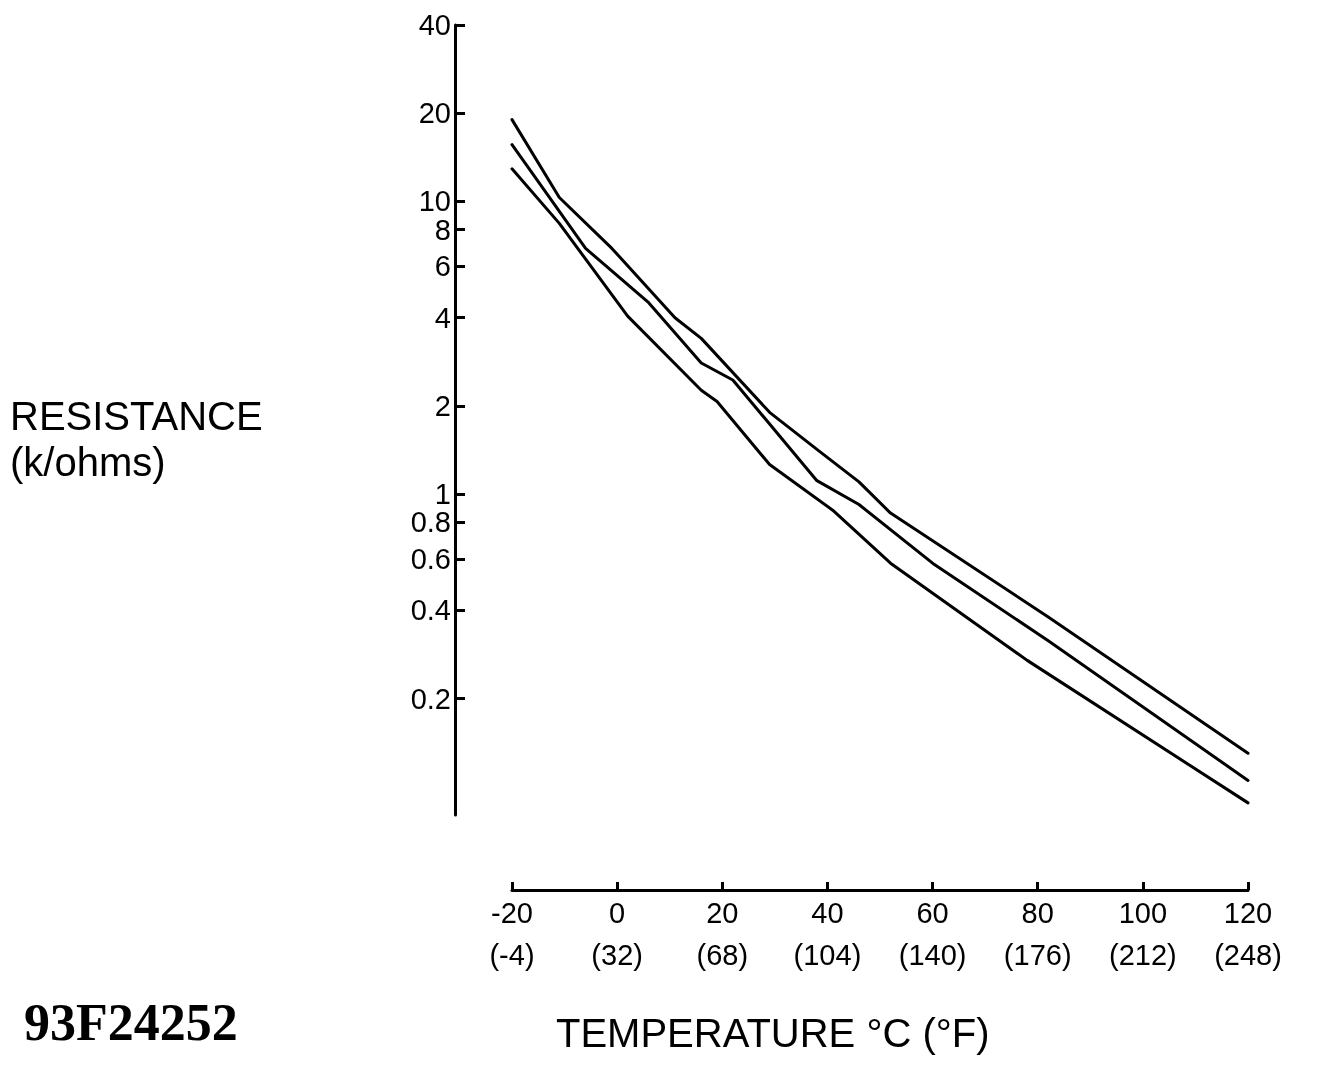 The image size is (1321, 1068). Describe the element at coordinates (1143, 912) in the screenshot. I see `x-tick-label: 100` at that location.